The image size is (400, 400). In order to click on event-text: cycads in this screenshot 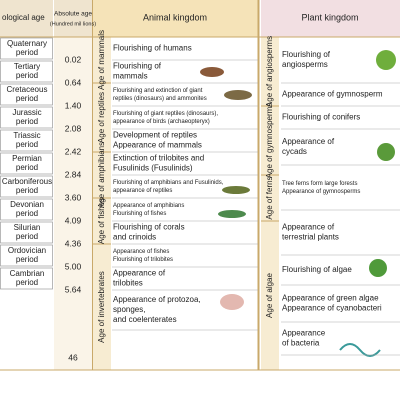, I will do `click(294, 151)`.